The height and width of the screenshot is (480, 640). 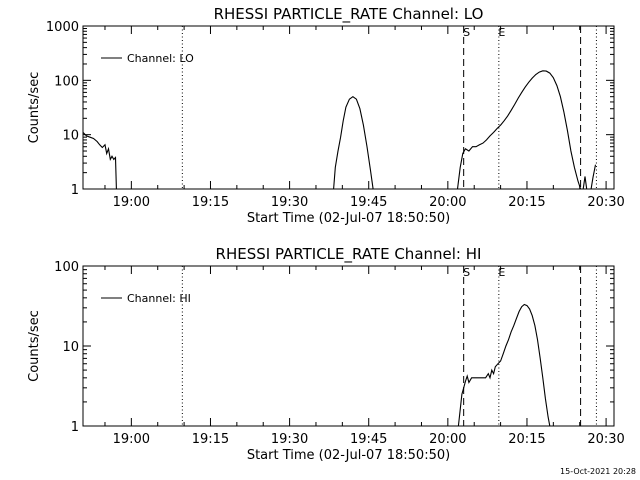 I want to click on chart-1-legend-label: Channel: HI, so click(x=159, y=298).